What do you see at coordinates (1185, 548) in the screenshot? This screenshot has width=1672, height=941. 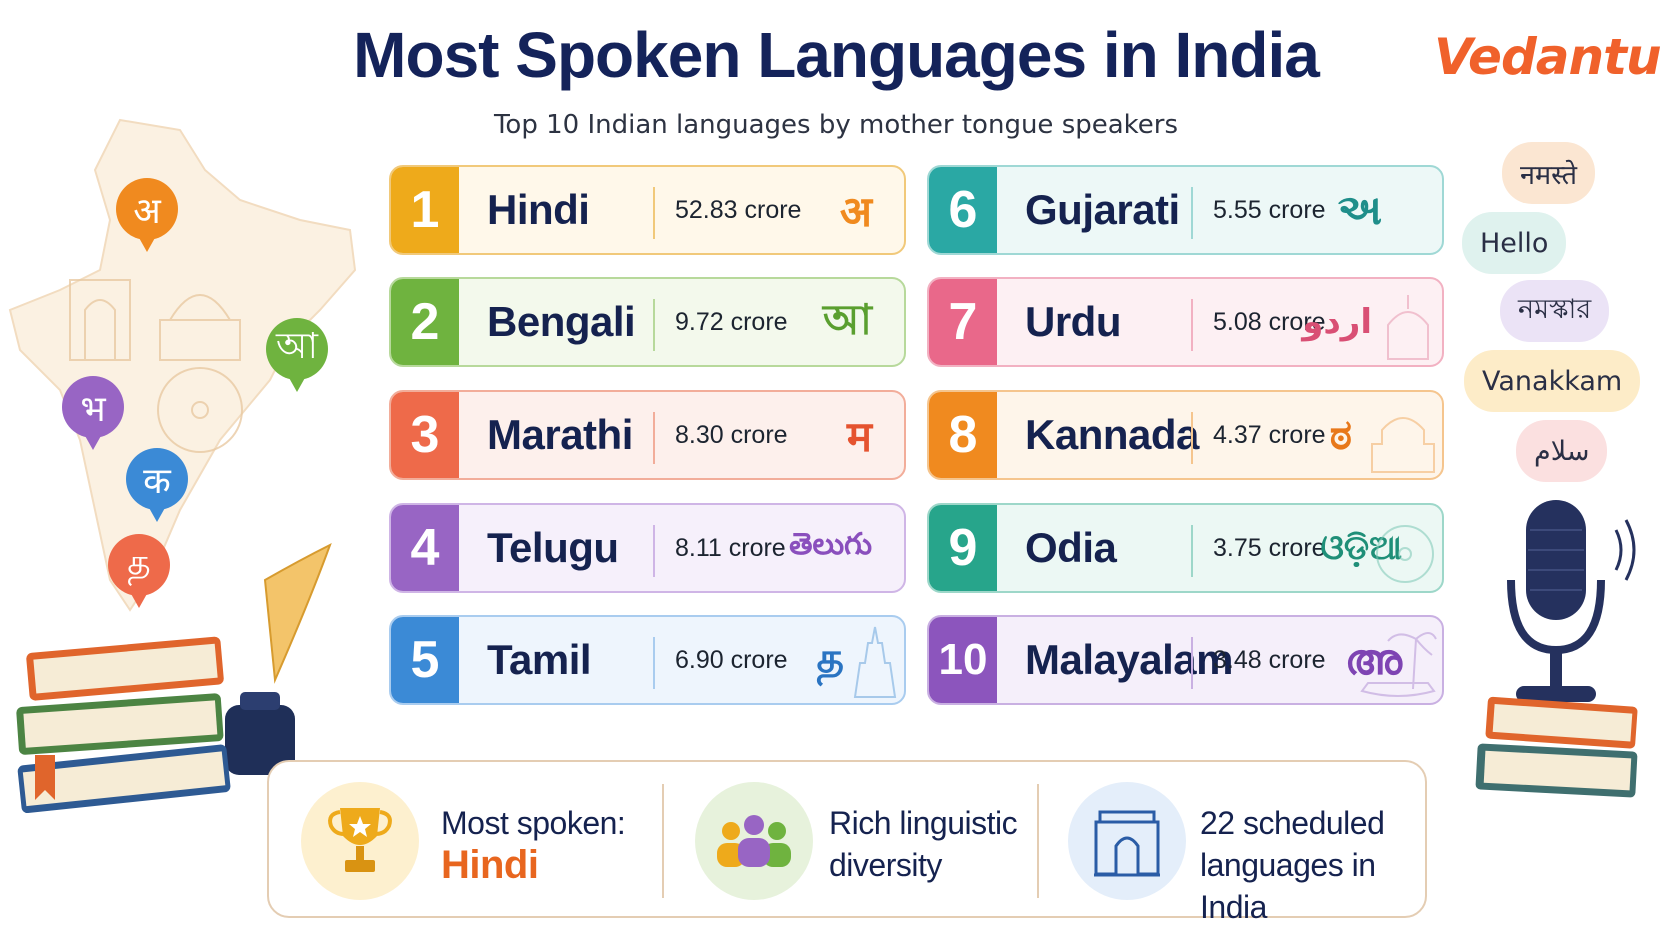 I see `language-card-odia: 9 Odia 3.75 crore ଓଡ଼ିଆ` at bounding box center [1185, 548].